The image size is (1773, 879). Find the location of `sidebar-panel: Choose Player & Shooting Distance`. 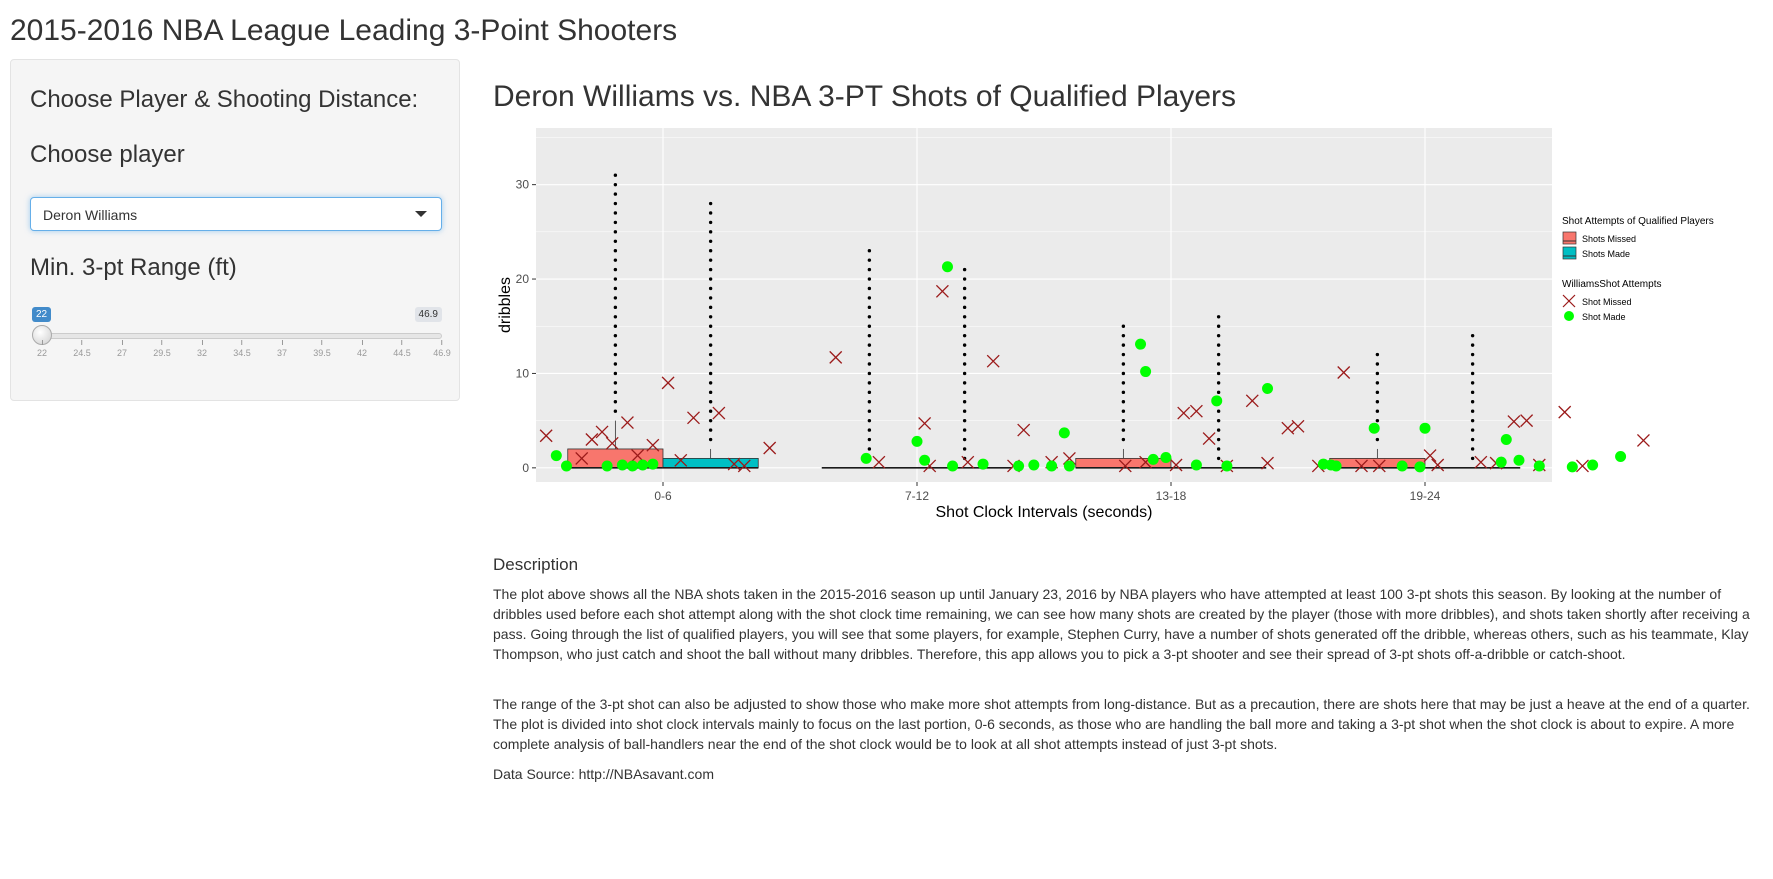

sidebar-panel: Choose Player & Shooting Distance is located at coordinates (235, 230).